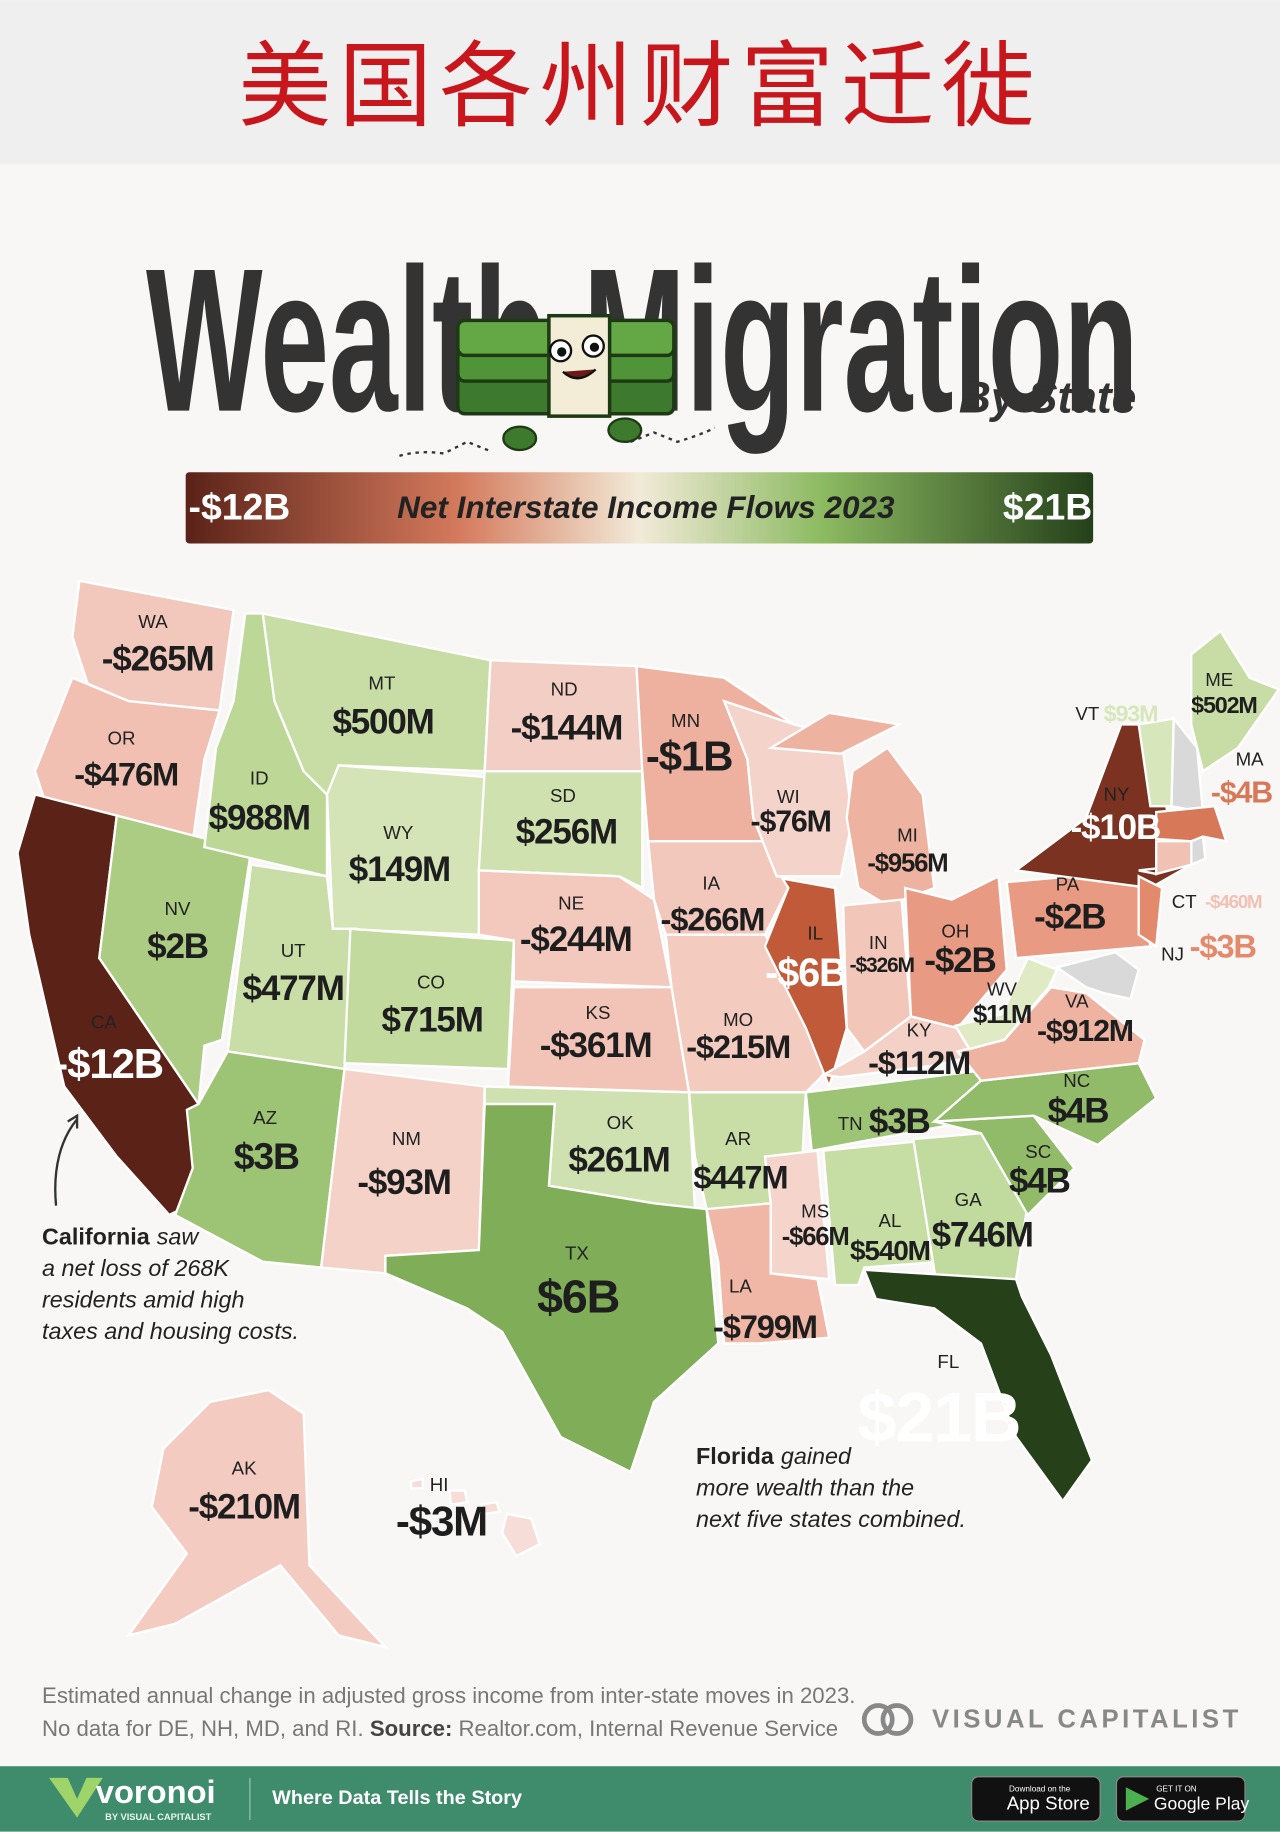 The height and width of the screenshot is (1832, 1280). What do you see at coordinates (1040, 1789) in the screenshot?
I see `app-store-small: Download on the` at bounding box center [1040, 1789].